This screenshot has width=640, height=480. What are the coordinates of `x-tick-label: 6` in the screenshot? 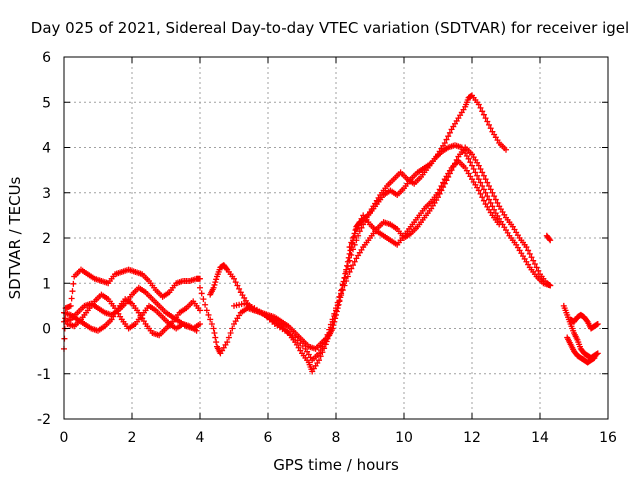 It's located at (268, 438).